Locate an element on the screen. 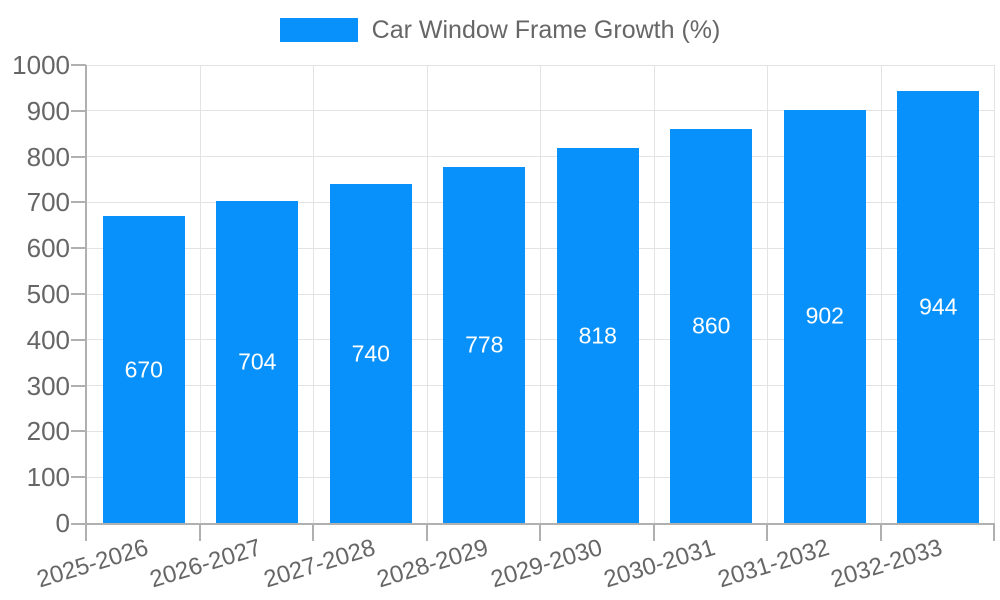 The width and height of the screenshot is (1000, 600). y-axis-line is located at coordinates (86, 303).